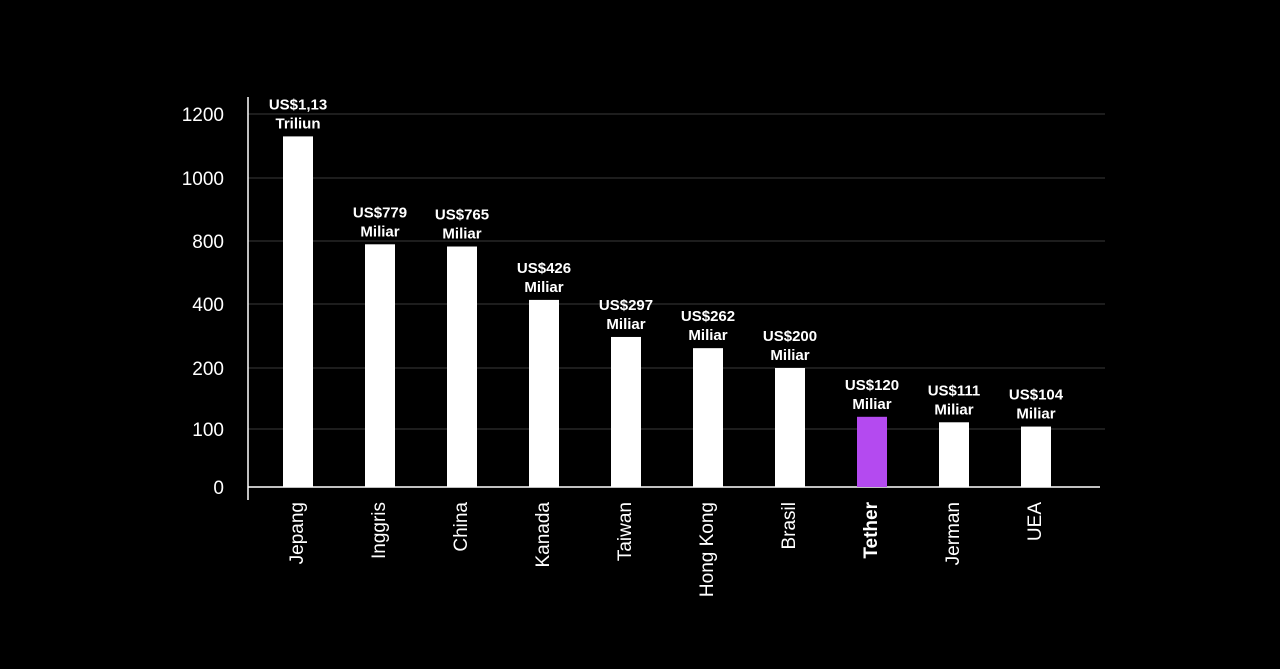 This screenshot has height=669, width=1280. Describe the element at coordinates (872, 385) in the screenshot. I see `data-label-line: US$120` at that location.